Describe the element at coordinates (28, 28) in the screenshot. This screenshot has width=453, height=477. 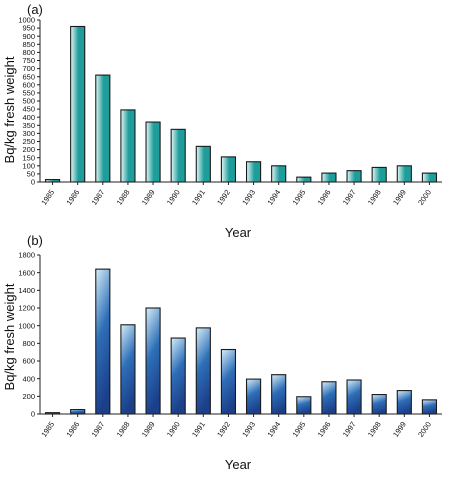
I see `y-tick-label: 950` at that location.